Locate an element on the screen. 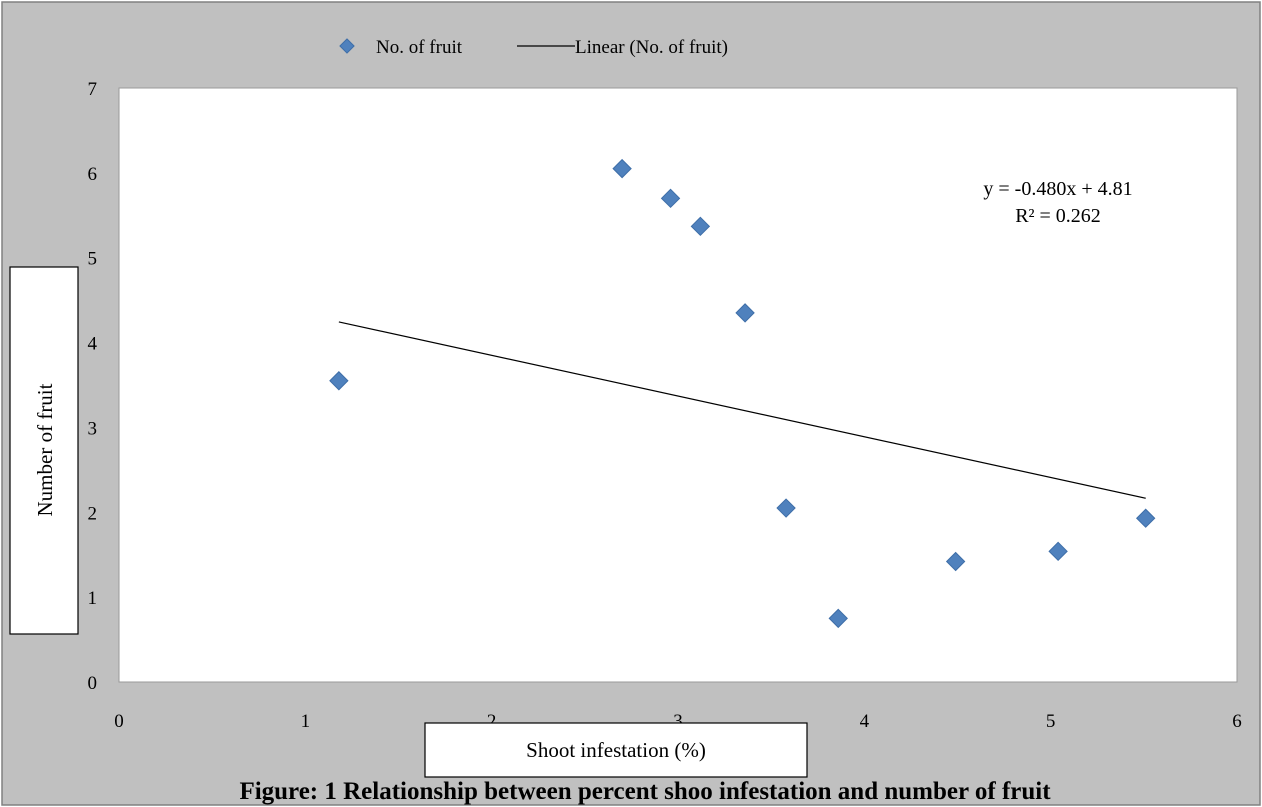 This screenshot has width=1262, height=807. y-tick-label: 0 is located at coordinates (93, 683).